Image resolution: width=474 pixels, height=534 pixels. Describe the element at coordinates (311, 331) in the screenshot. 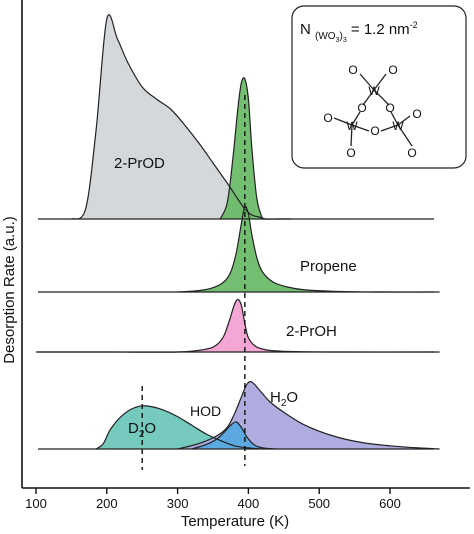

I see `label-2-proh: 2-PrOH` at that location.